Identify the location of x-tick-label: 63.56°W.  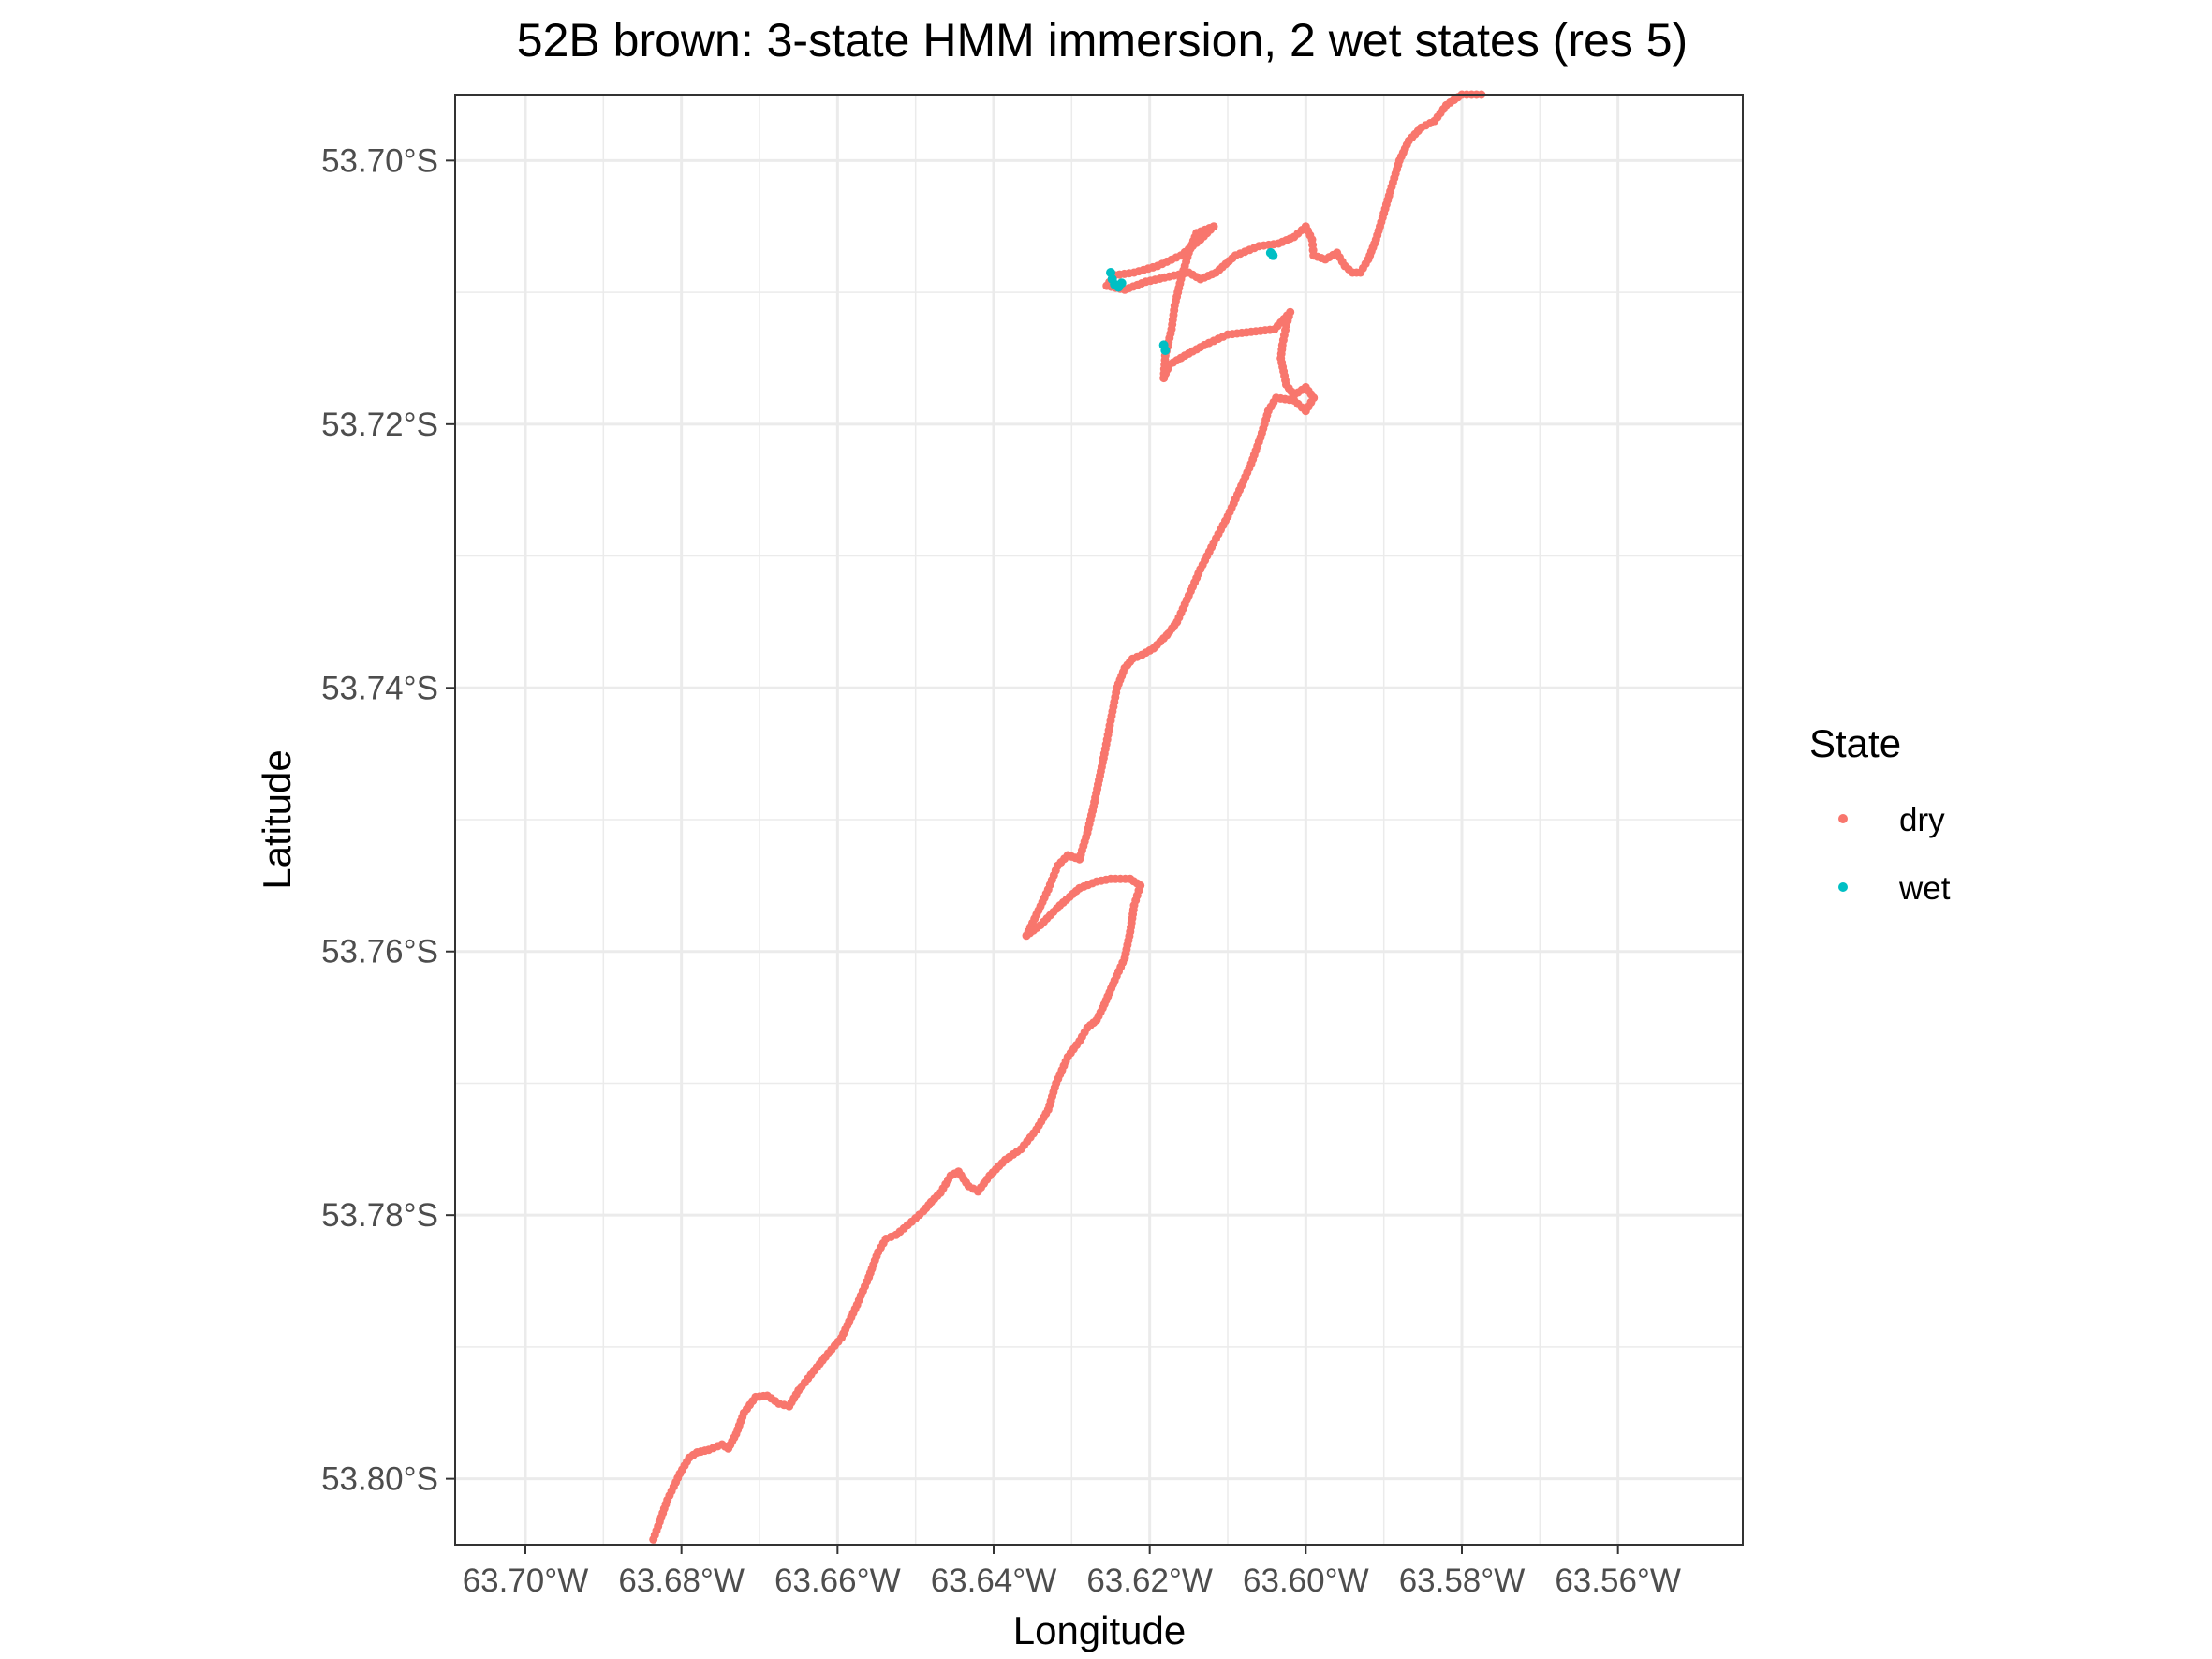
(1618, 1581).